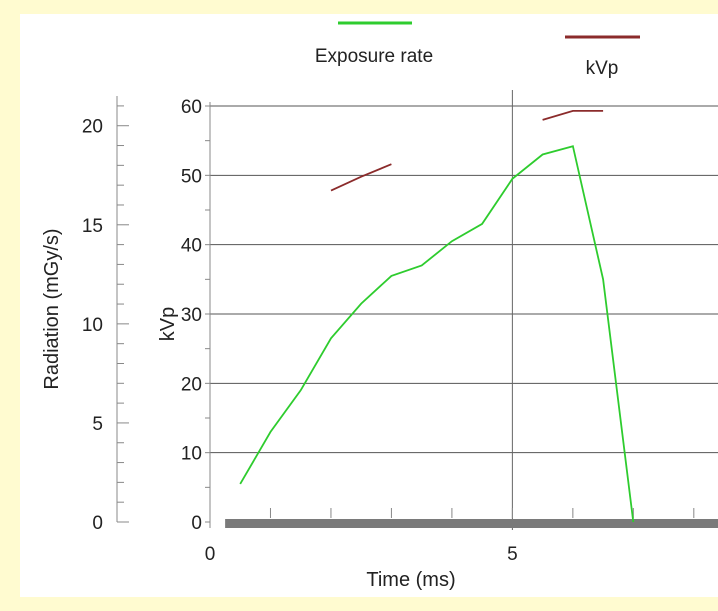 The height and width of the screenshot is (611, 718). Describe the element at coordinates (410, 580) in the screenshot. I see `x-axis-label: Time (ms)` at that location.